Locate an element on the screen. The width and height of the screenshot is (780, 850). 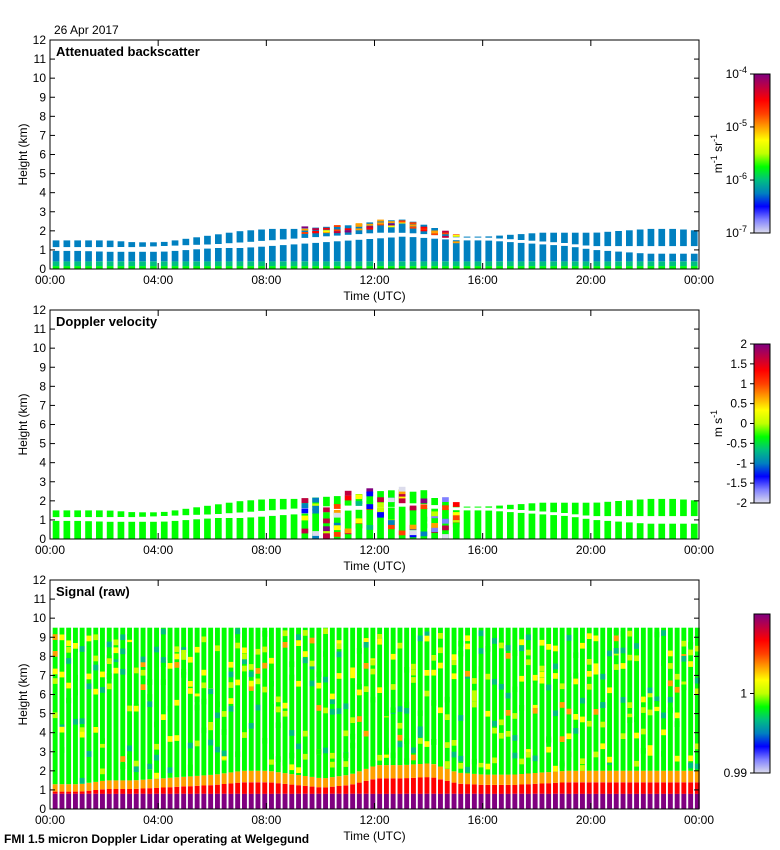
colorbar: 21.510.50-0.5-1-1.5-2m s-1 is located at coordinates (740, 423).